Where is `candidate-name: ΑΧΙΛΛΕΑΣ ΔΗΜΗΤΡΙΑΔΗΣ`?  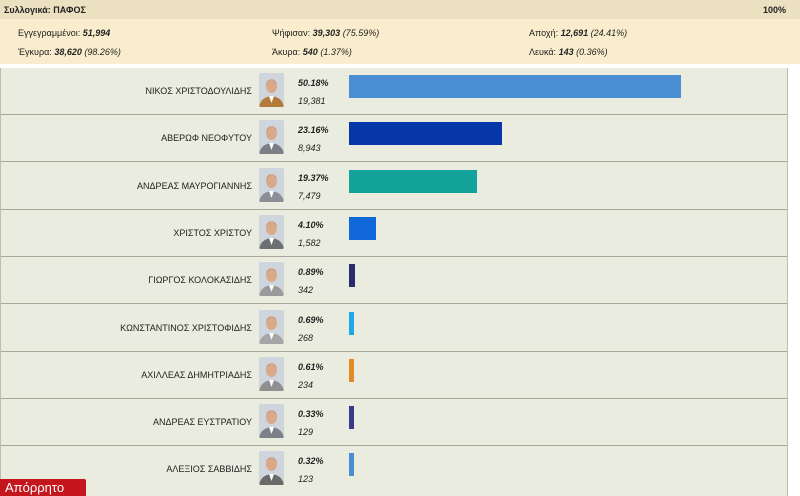 candidate-name: ΑΧΙΛΛΕΑΣ ΔΗΜΗΤΡΙΑΔΗΣ is located at coordinates (196, 375).